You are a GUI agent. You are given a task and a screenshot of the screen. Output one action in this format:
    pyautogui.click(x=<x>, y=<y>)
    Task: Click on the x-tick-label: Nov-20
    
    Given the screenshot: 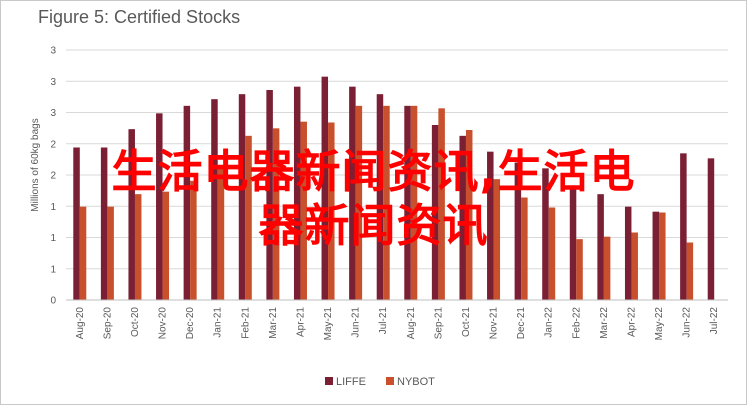 What is the action you would take?
    pyautogui.click(x=163, y=323)
    